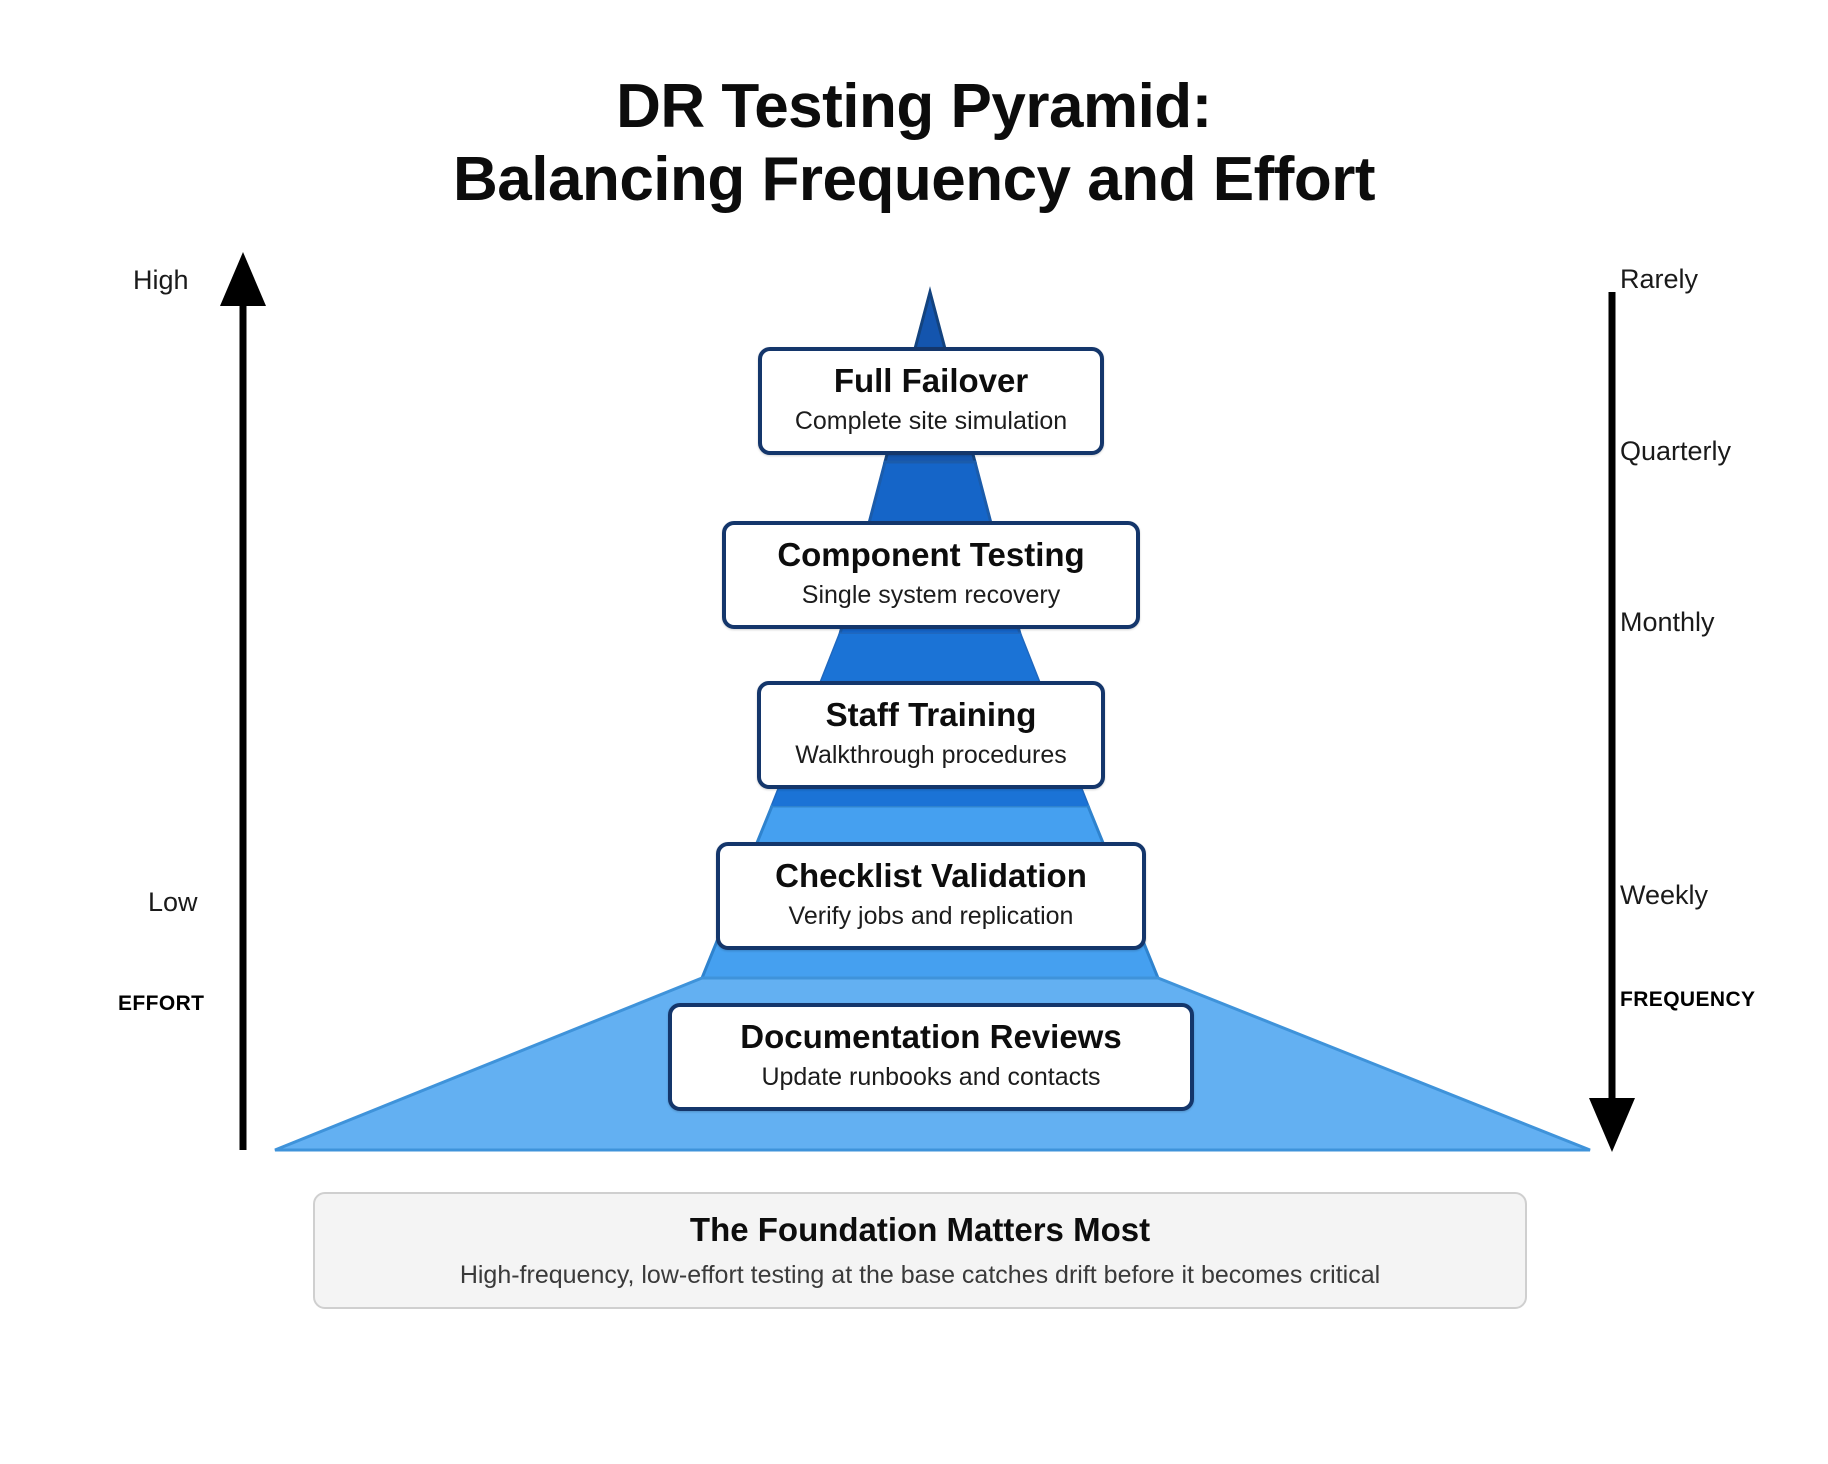 This screenshot has height=1464, width=1828. I want to click on level-title: Component Testing, so click(931, 554).